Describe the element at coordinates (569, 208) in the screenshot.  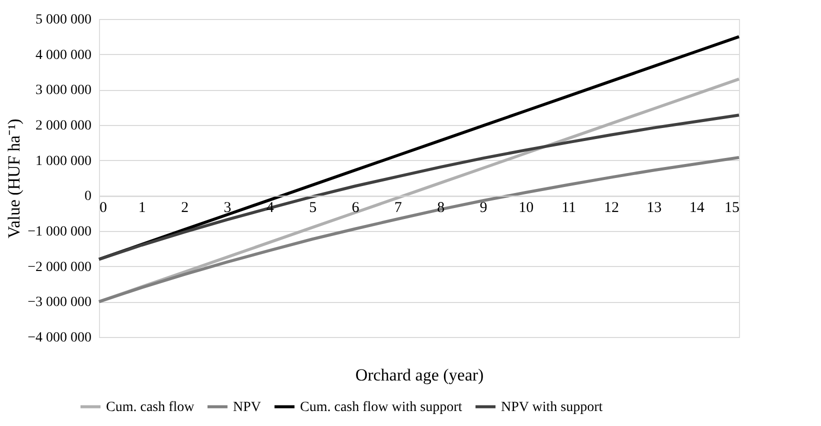
I see `x-tick-label: 11` at that location.